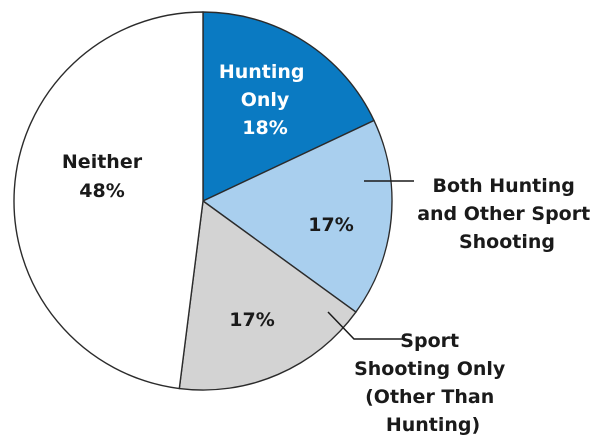 The width and height of the screenshot is (600, 443). I want to click on slice-label-hunting-only: Hunting Only, so click(265, 86).